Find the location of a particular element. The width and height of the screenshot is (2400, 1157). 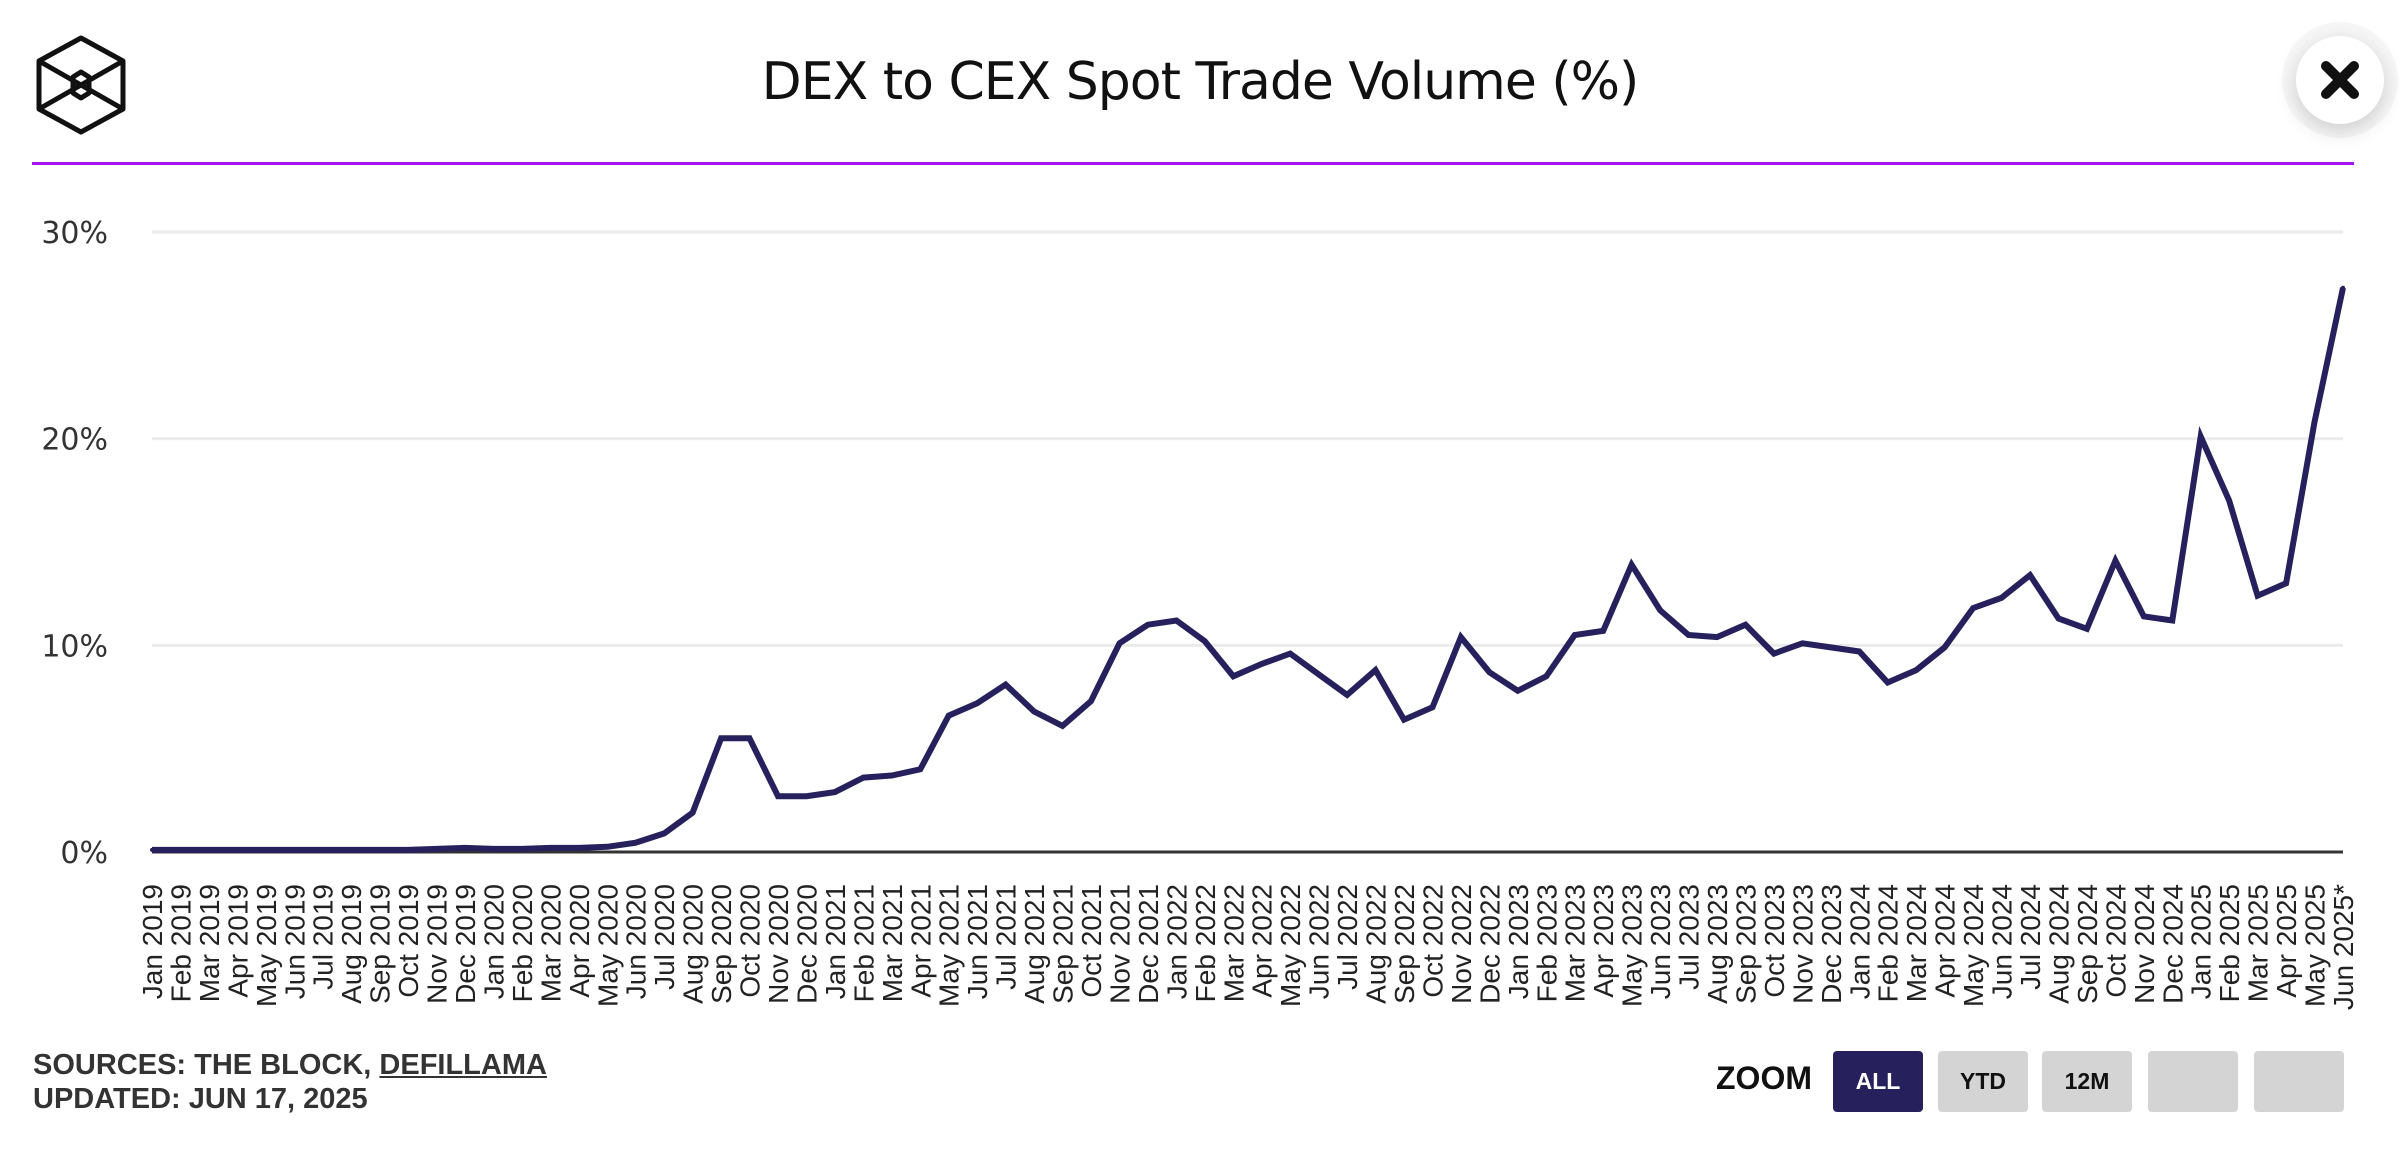

x-tick-label: May 2020 is located at coordinates (607, 945).